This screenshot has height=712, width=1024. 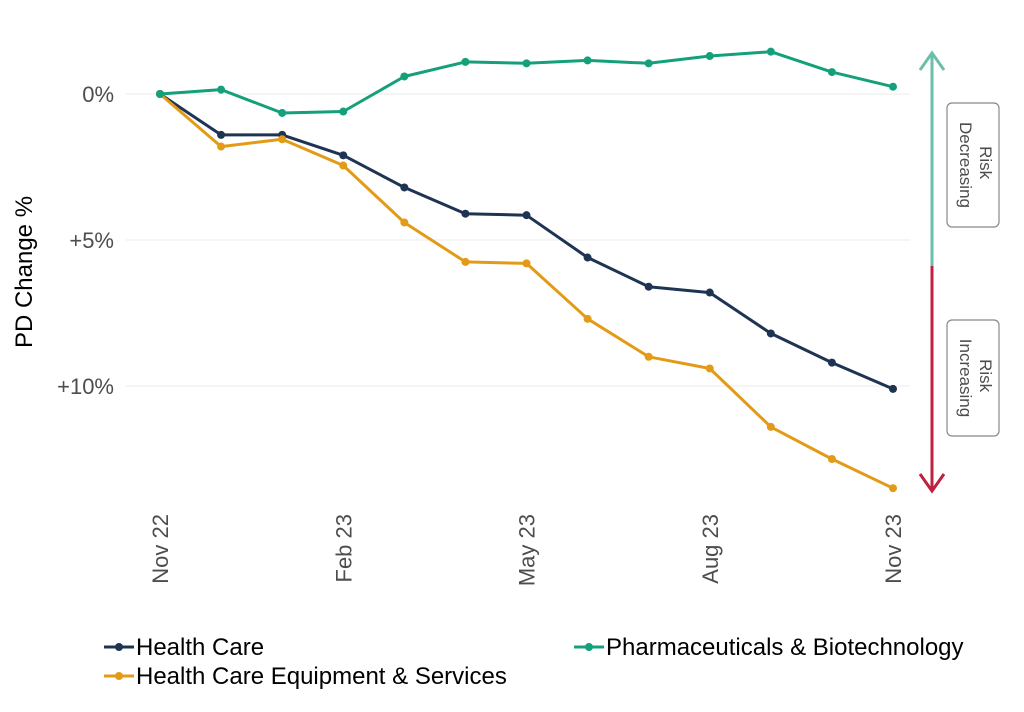 What do you see at coordinates (24, 272) in the screenshot?
I see `y-axis-label: PD Change %` at bounding box center [24, 272].